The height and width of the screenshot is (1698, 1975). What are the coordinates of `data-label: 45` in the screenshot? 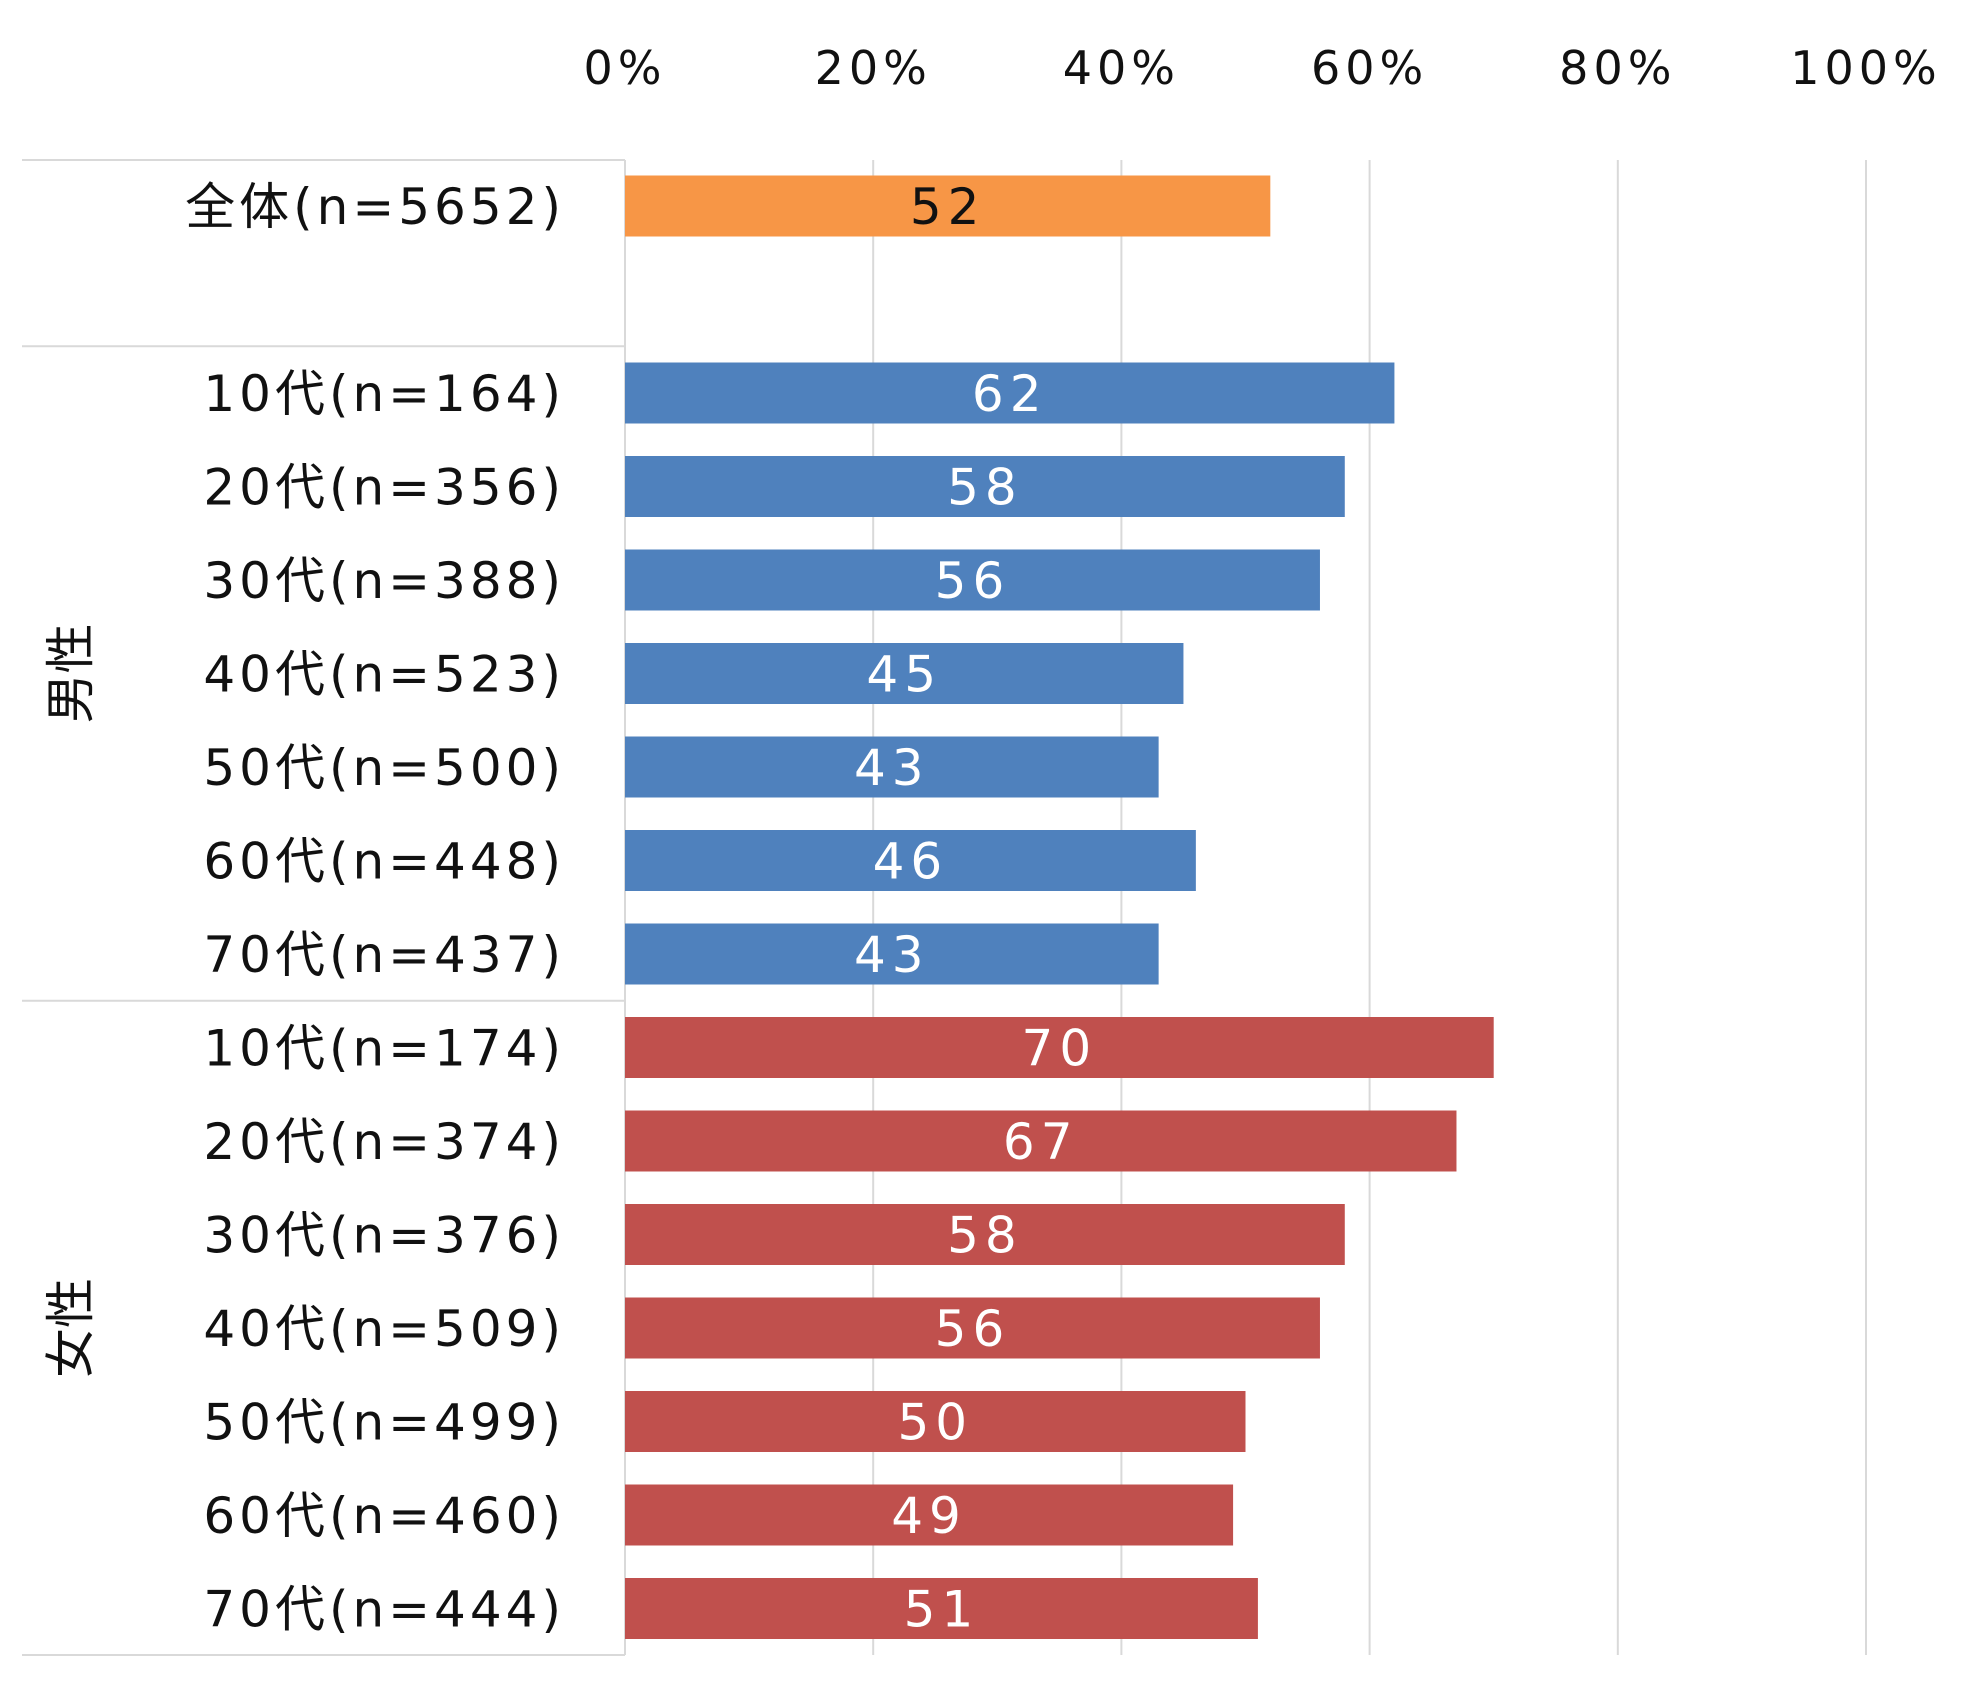 It's located at (904, 675).